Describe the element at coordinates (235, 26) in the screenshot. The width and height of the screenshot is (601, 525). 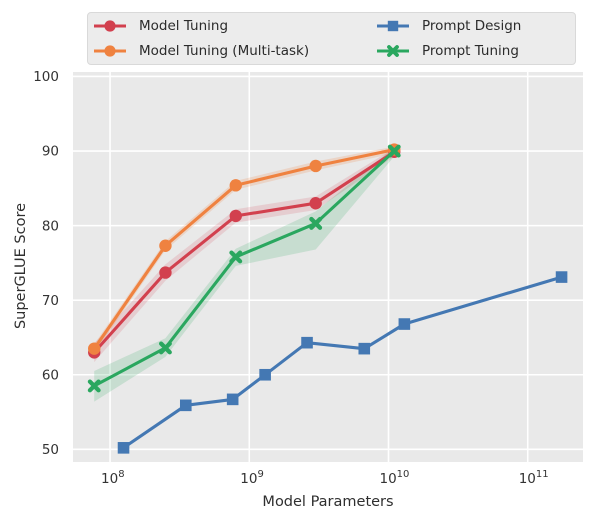
I see `legend-item-model-tuning: Model Tuning` at that location.